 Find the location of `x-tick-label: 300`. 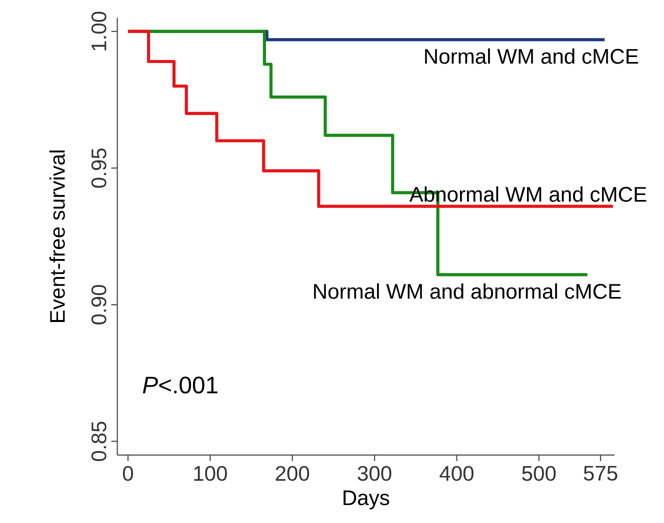

x-tick-label: 300 is located at coordinates (375, 473).